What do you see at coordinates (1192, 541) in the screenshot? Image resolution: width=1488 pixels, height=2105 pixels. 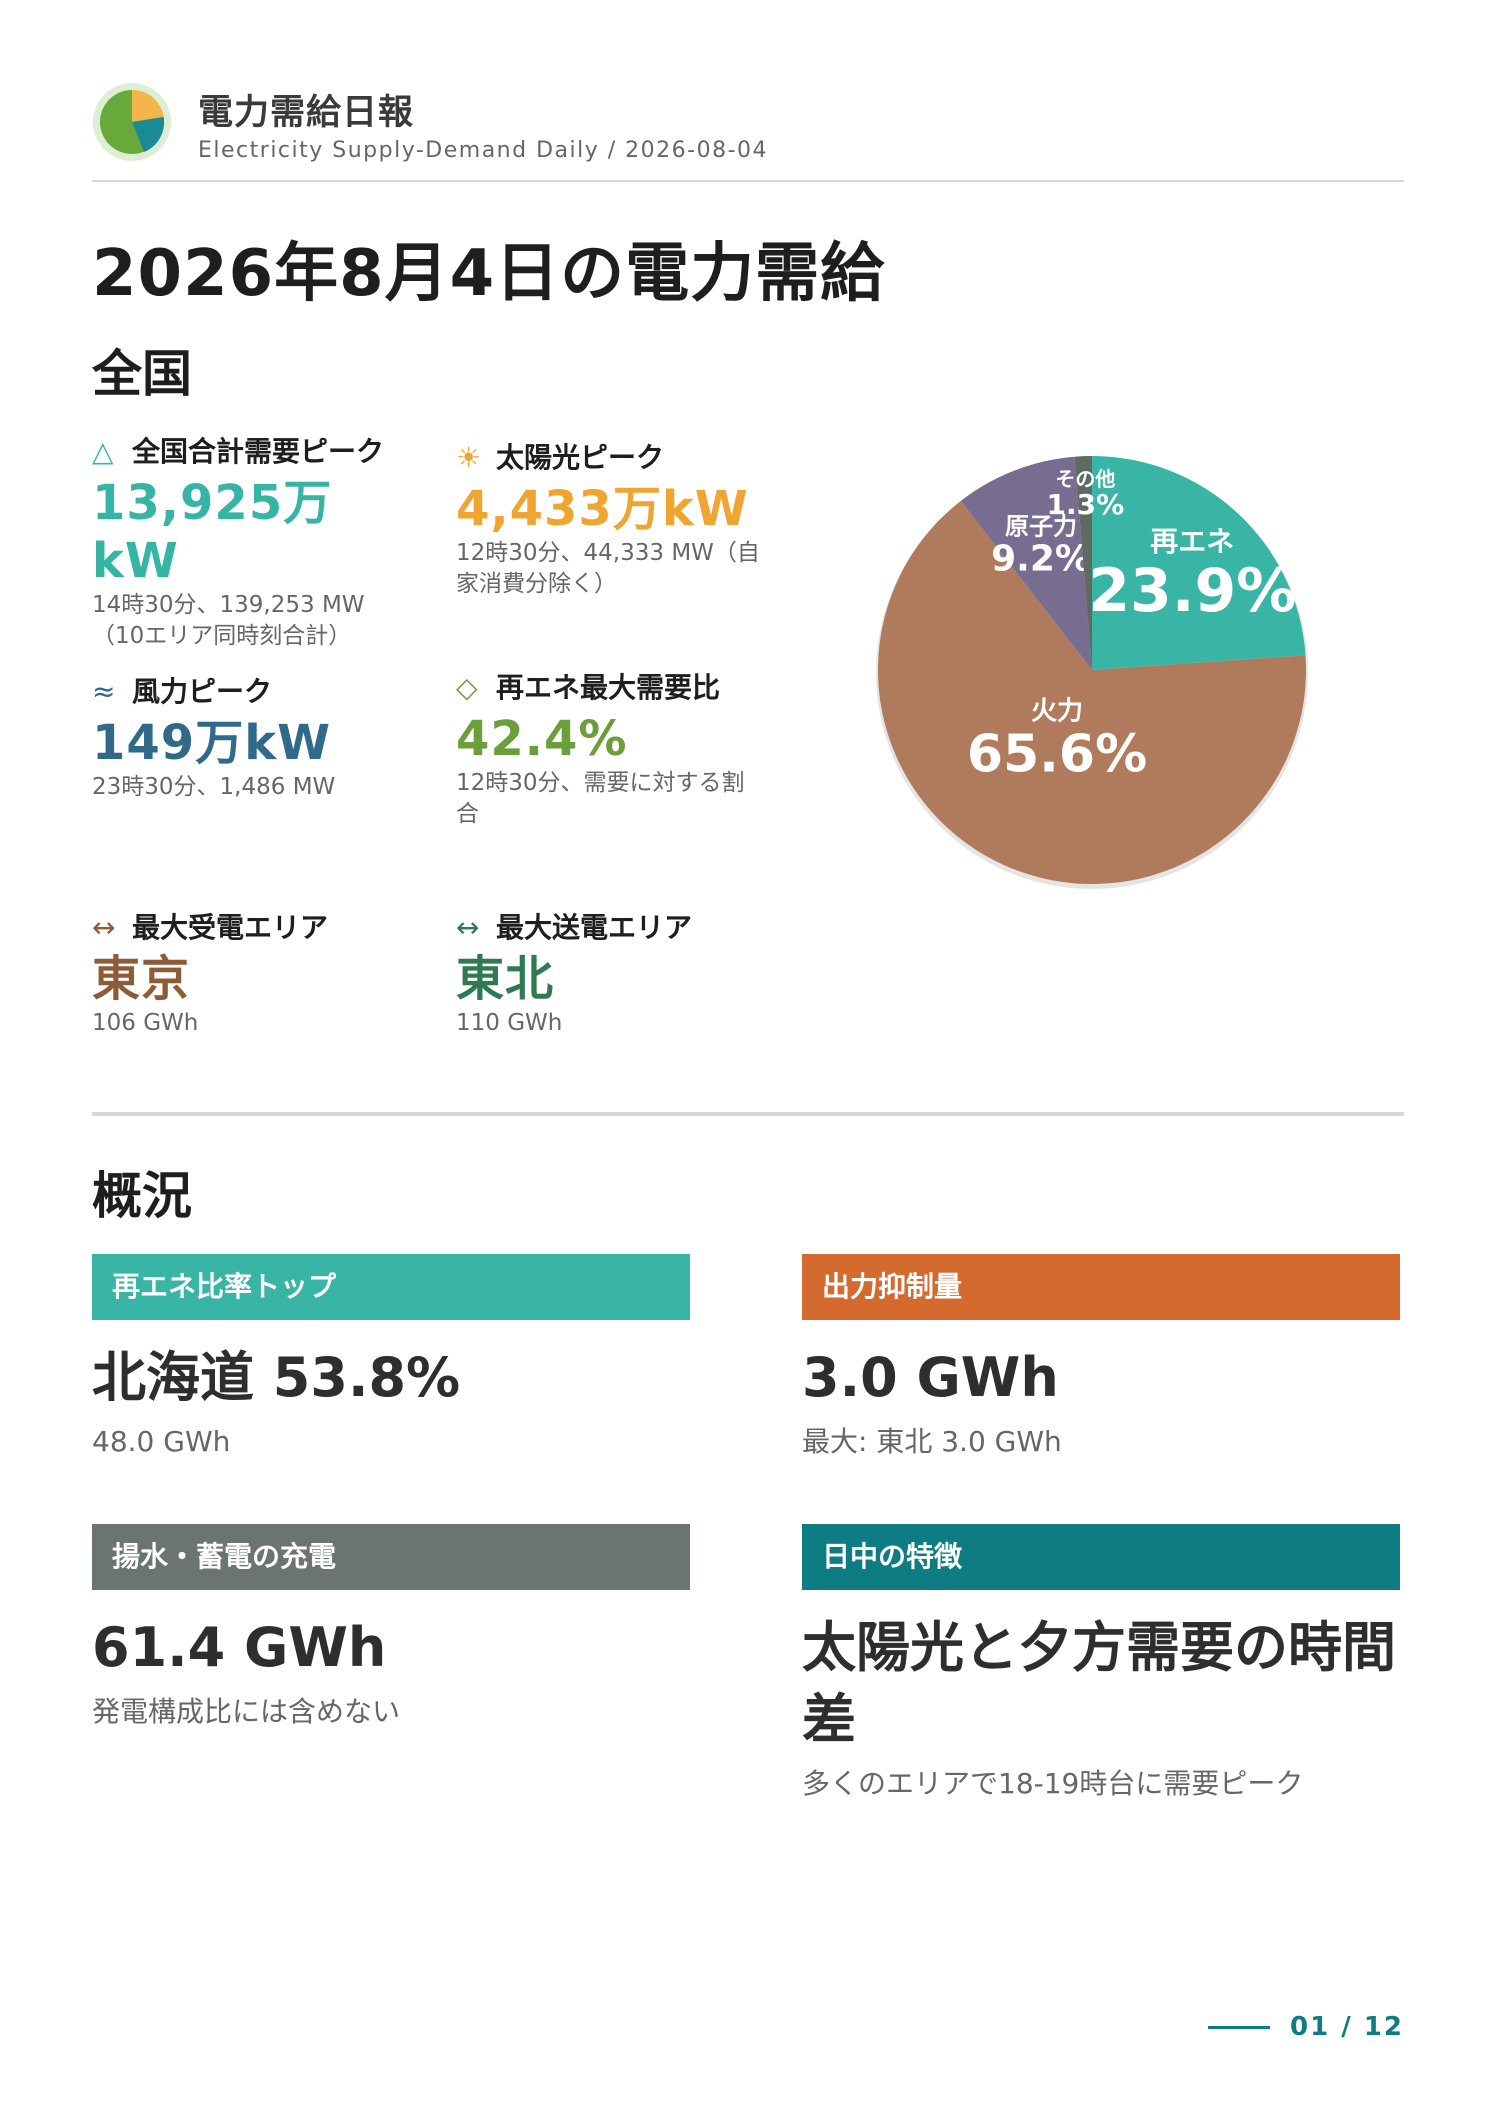 I see `pie-slice-label: 再エネ` at bounding box center [1192, 541].